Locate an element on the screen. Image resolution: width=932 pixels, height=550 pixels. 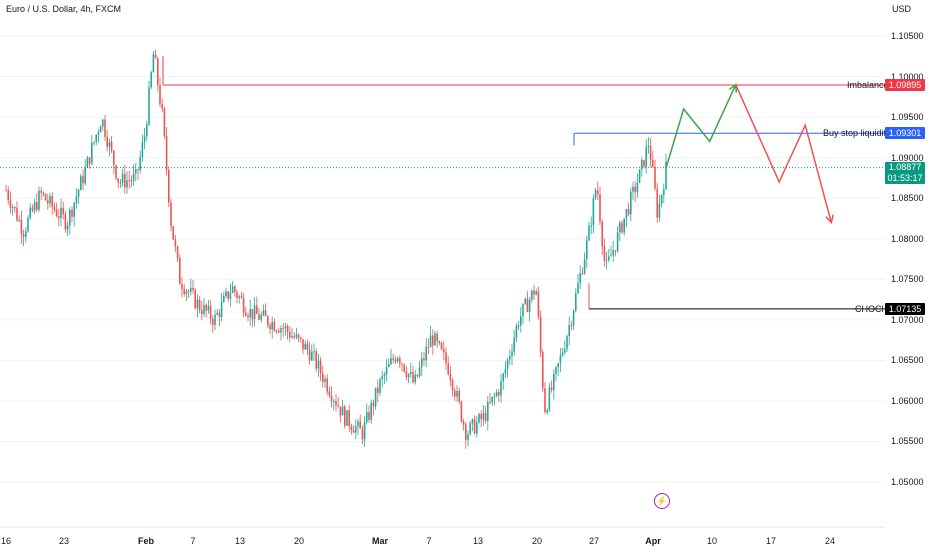
time-tick-label: Apr is located at coordinates (653, 541).